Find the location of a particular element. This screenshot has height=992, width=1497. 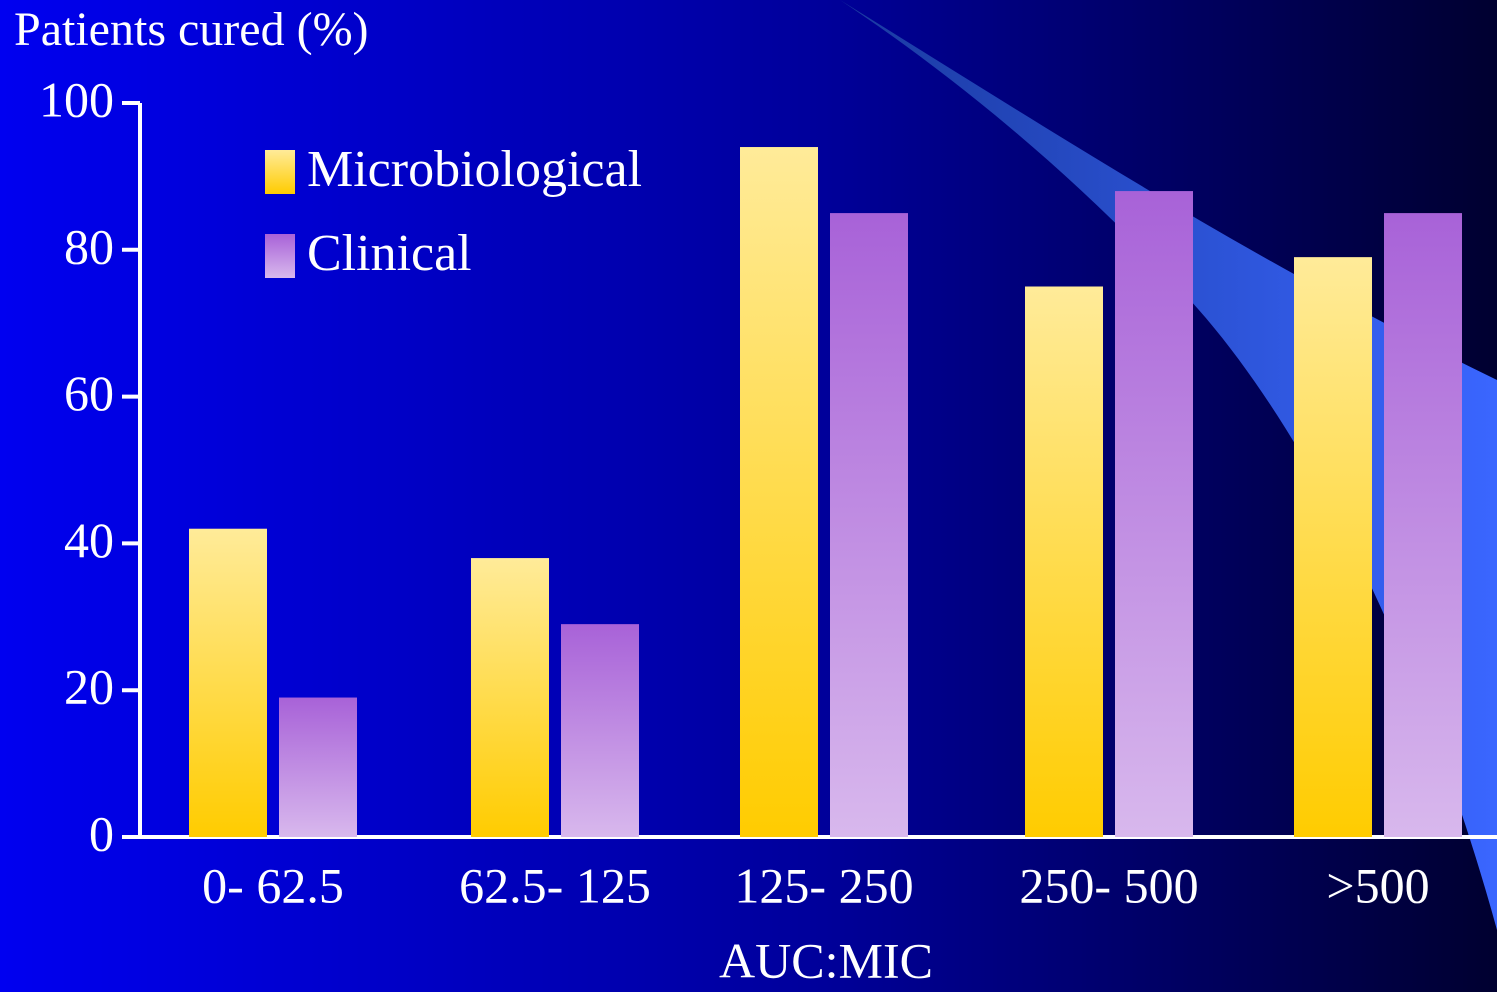

x-tick-label: 250- 500 is located at coordinates (1108, 885).